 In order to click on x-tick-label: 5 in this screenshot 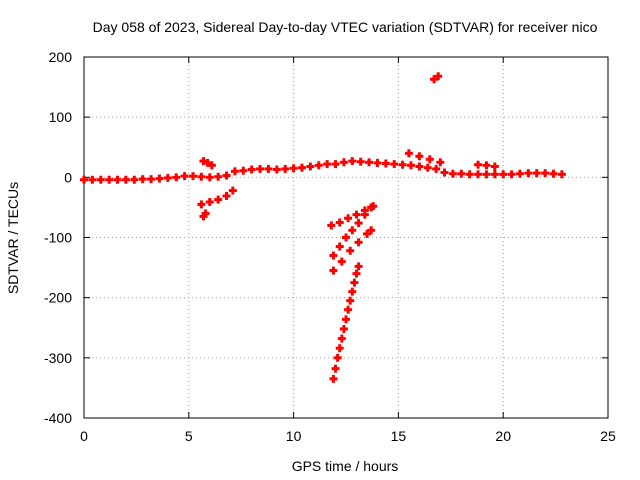, I will do `click(189, 436)`.